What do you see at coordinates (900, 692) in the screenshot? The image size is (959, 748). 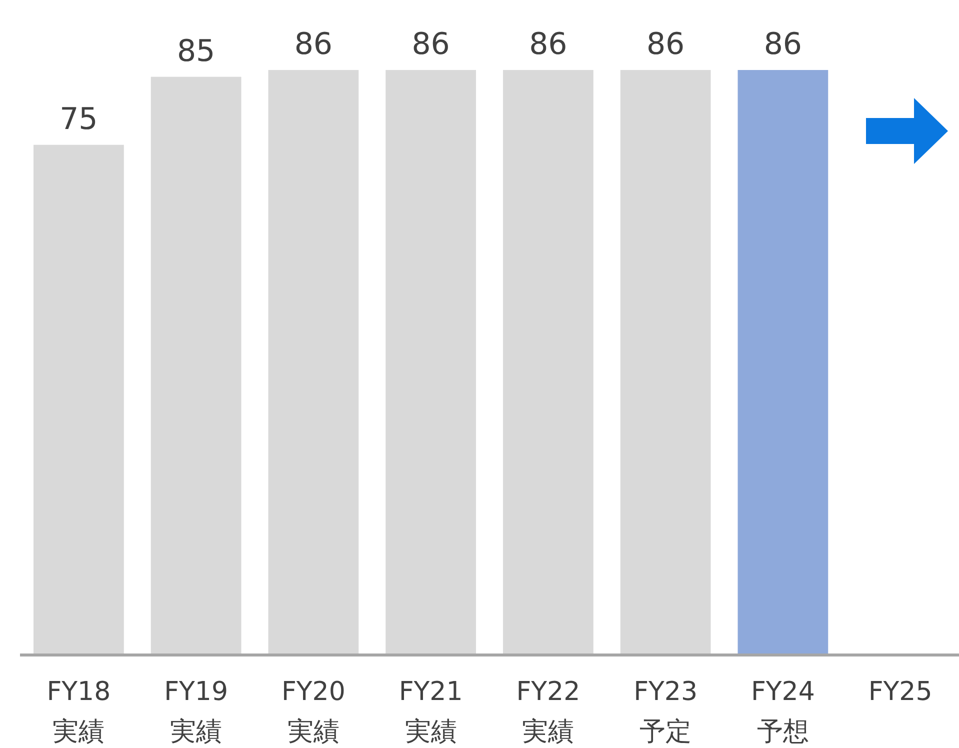 I see `x-tick-label: FY25` at bounding box center [900, 692].